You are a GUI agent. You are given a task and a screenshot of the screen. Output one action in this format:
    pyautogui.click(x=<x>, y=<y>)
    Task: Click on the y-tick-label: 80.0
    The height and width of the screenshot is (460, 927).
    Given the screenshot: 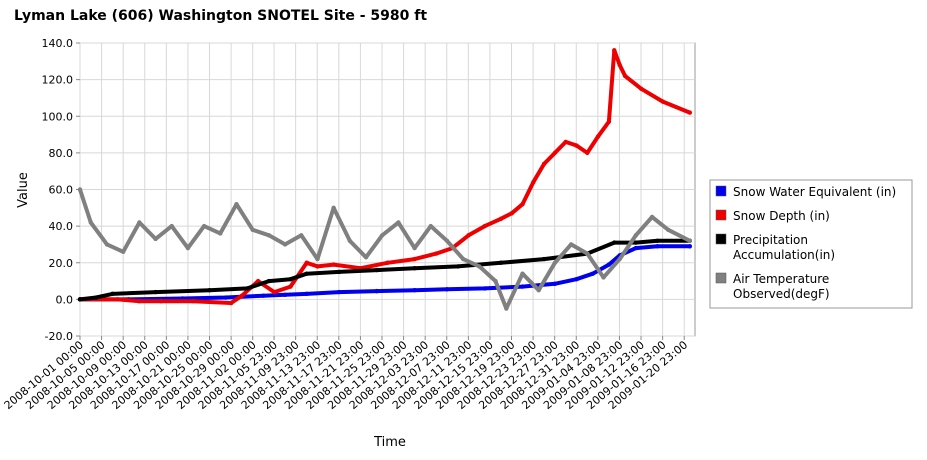 What is the action you would take?
    pyautogui.click(x=61, y=153)
    